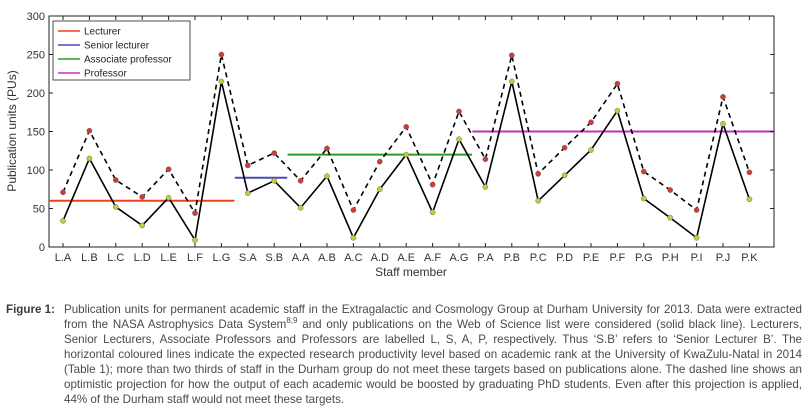  Describe the element at coordinates (36, 133) in the screenshot. I see `y-tick-label: 150` at that location.